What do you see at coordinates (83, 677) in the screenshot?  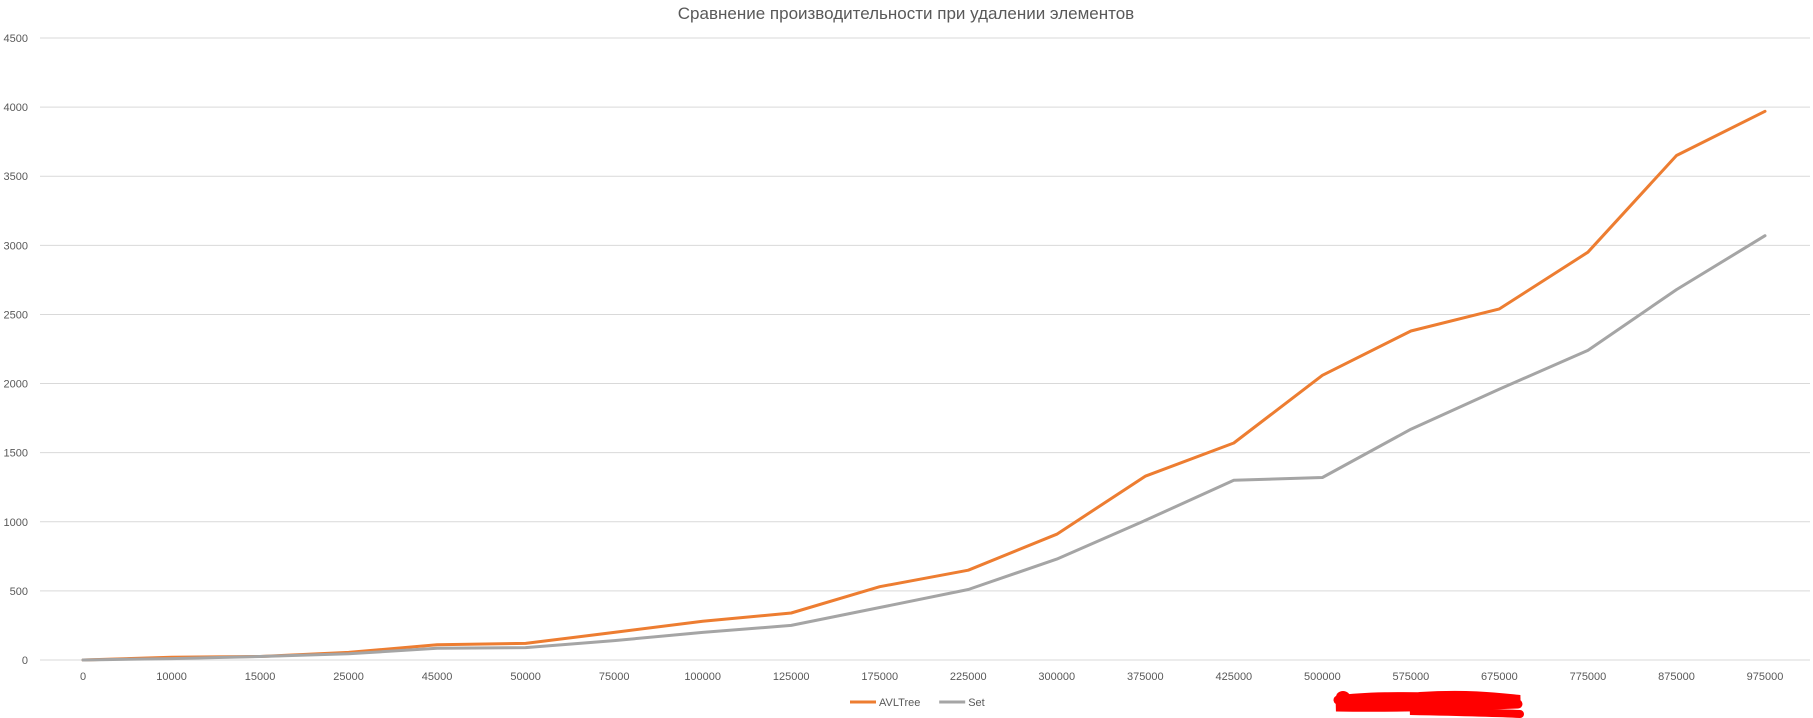 I see `x-tick-label: 0` at bounding box center [83, 677].